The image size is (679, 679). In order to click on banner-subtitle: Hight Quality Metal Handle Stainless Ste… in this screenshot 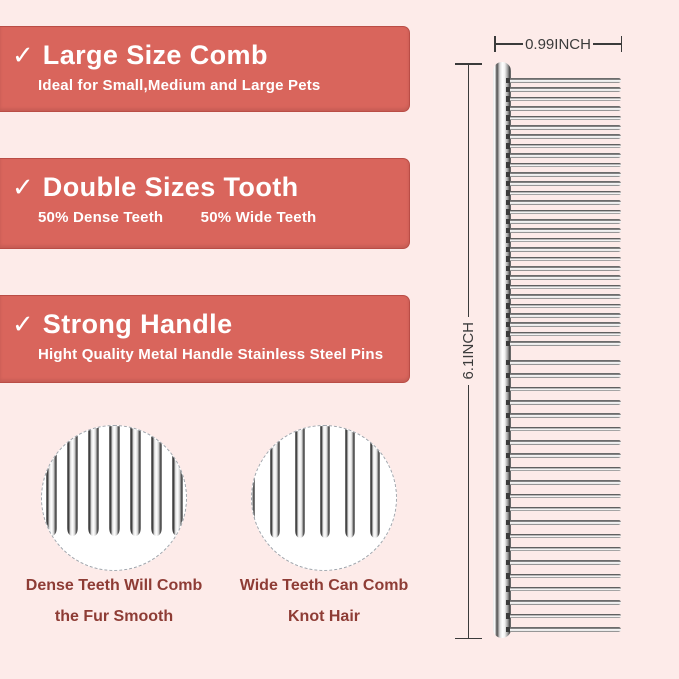, I will do `click(211, 354)`.